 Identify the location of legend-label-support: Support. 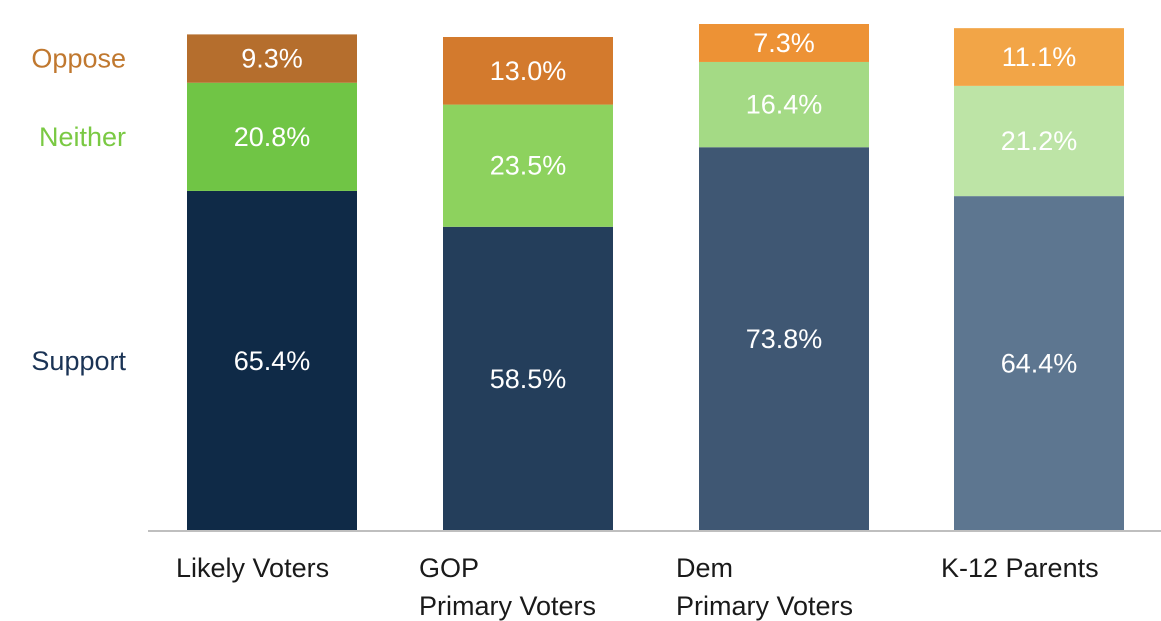
(78, 361).